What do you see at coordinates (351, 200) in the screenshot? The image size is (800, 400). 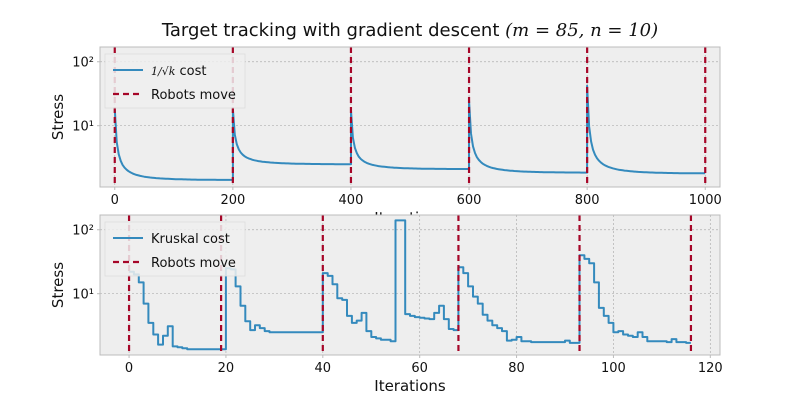 I see `x-tick-label: 400` at bounding box center [351, 200].